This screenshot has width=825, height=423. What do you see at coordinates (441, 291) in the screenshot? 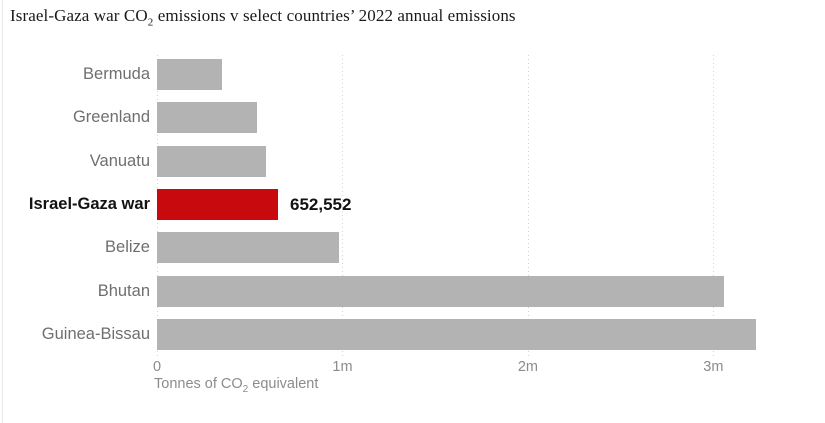
I see `bar-bhutan` at bounding box center [441, 291].